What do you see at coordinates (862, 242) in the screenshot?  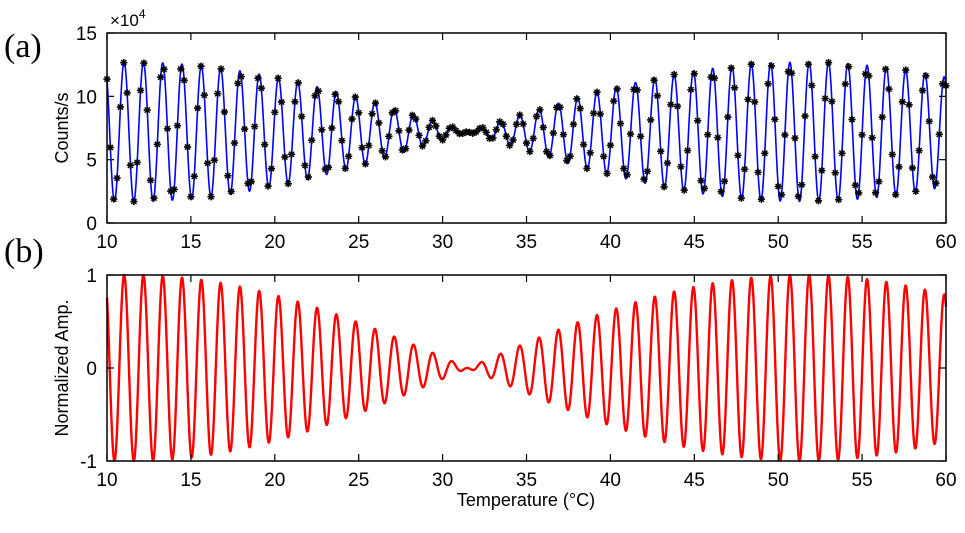 I see `panel-a-x-tick-label: 55` at bounding box center [862, 242].